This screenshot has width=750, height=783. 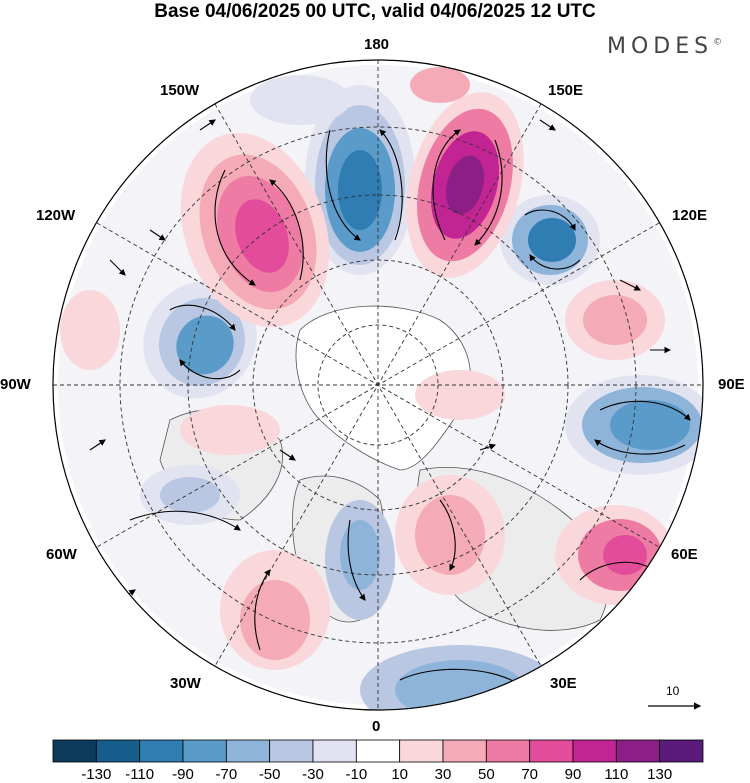 What do you see at coordinates (563, 683) in the screenshot?
I see `lon-label-30e: 30E` at bounding box center [563, 683].